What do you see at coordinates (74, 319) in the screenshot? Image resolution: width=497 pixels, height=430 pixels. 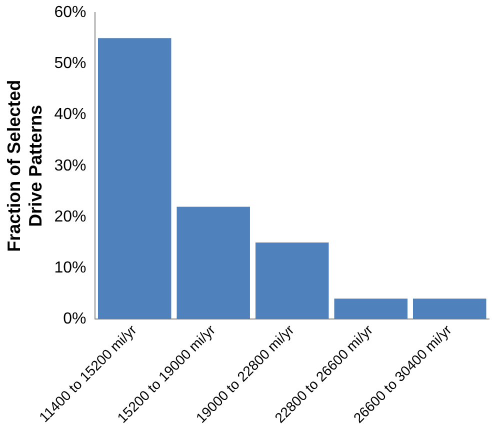 I see `y-tick-label: 0%` at bounding box center [74, 319].